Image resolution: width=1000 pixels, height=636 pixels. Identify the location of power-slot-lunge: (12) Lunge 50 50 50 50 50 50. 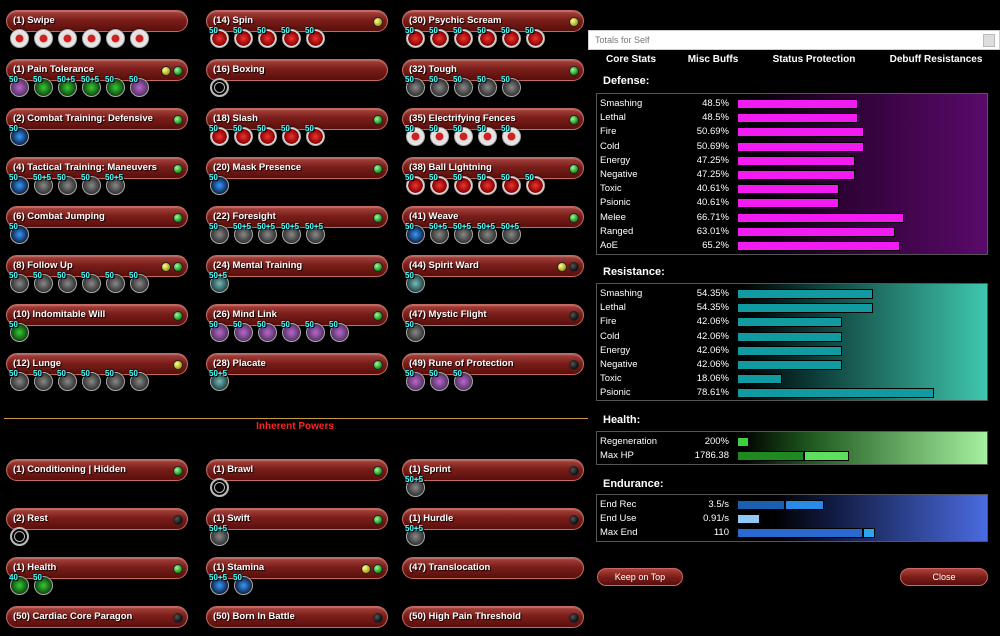
(97, 375).